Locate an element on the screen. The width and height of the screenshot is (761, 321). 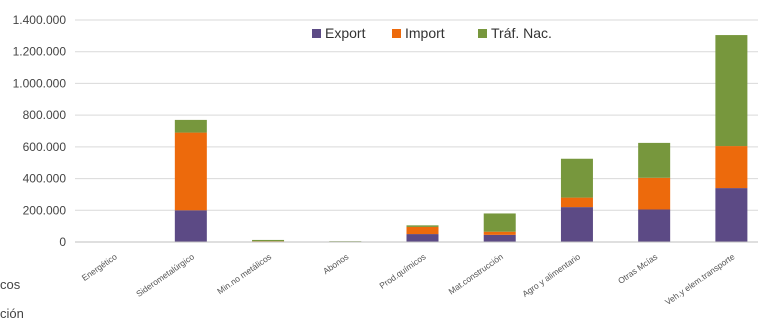
legend-label: Tráf. Nac. is located at coordinates (521, 33).